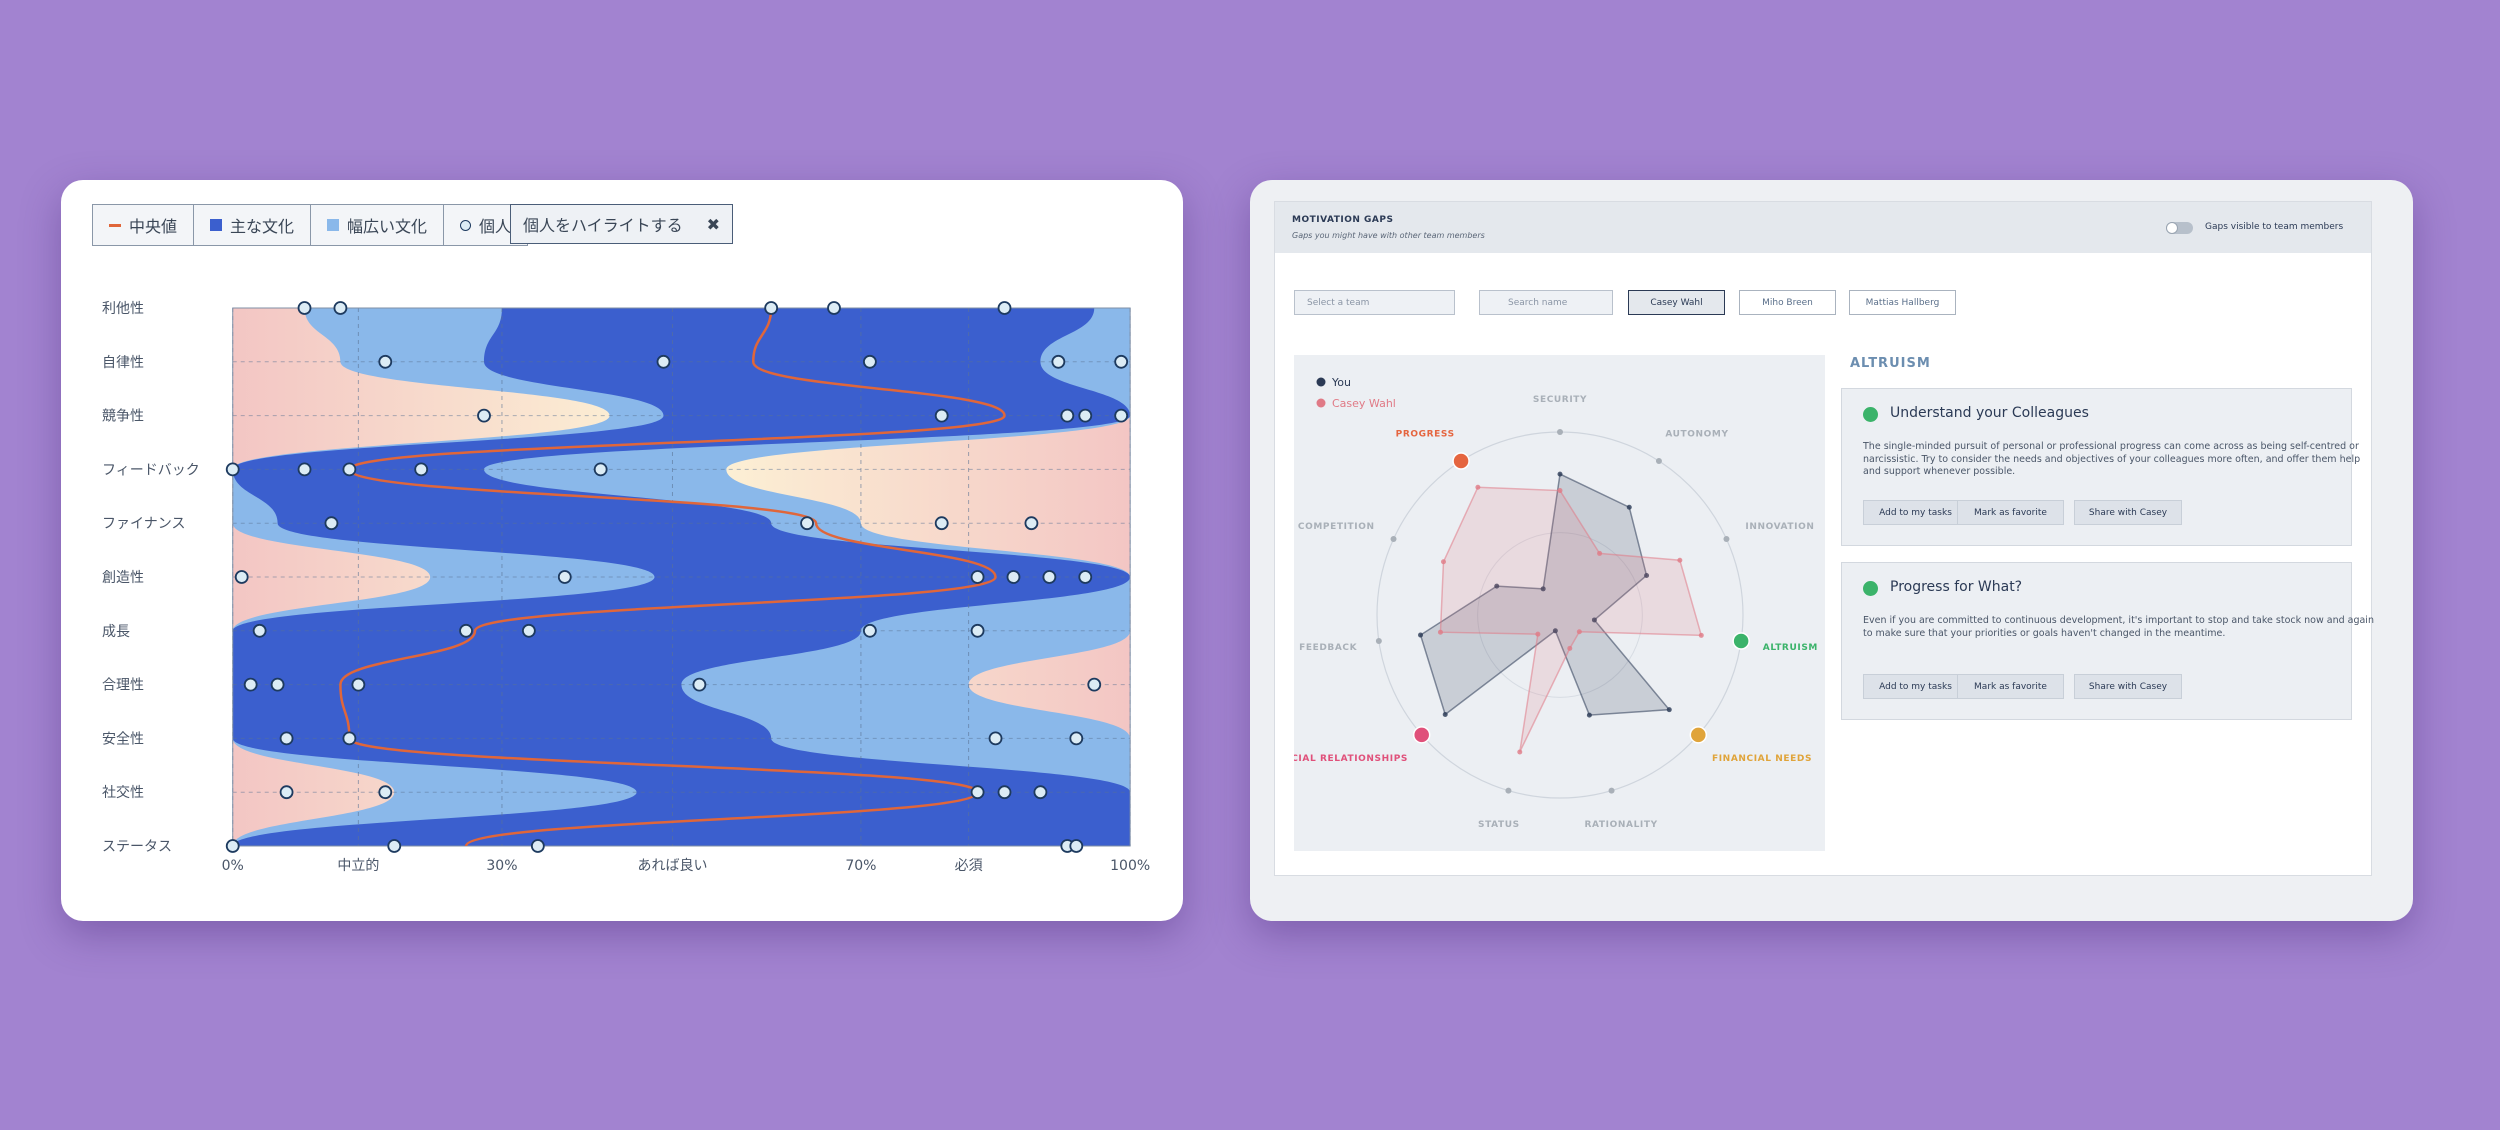  What do you see at coordinates (969, 866) in the screenshot?
I see `x-tick-label: 必須` at bounding box center [969, 866].